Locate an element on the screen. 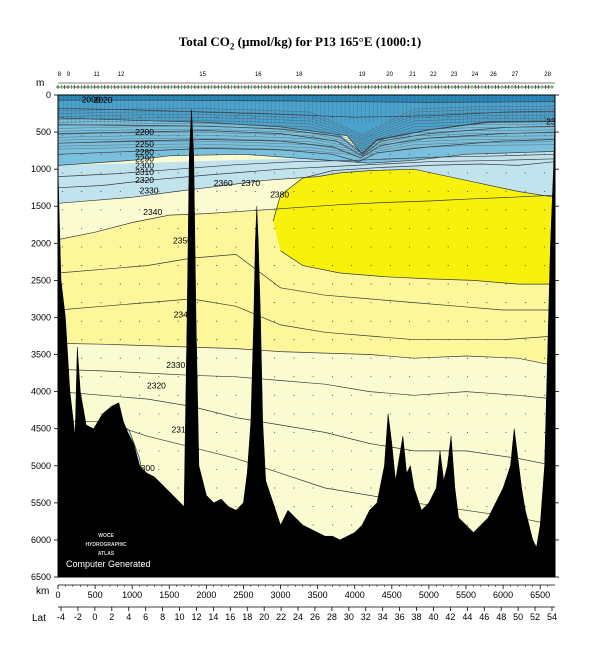 This screenshot has width=600, height=650. lat-tick-label: -2 is located at coordinates (78, 617).